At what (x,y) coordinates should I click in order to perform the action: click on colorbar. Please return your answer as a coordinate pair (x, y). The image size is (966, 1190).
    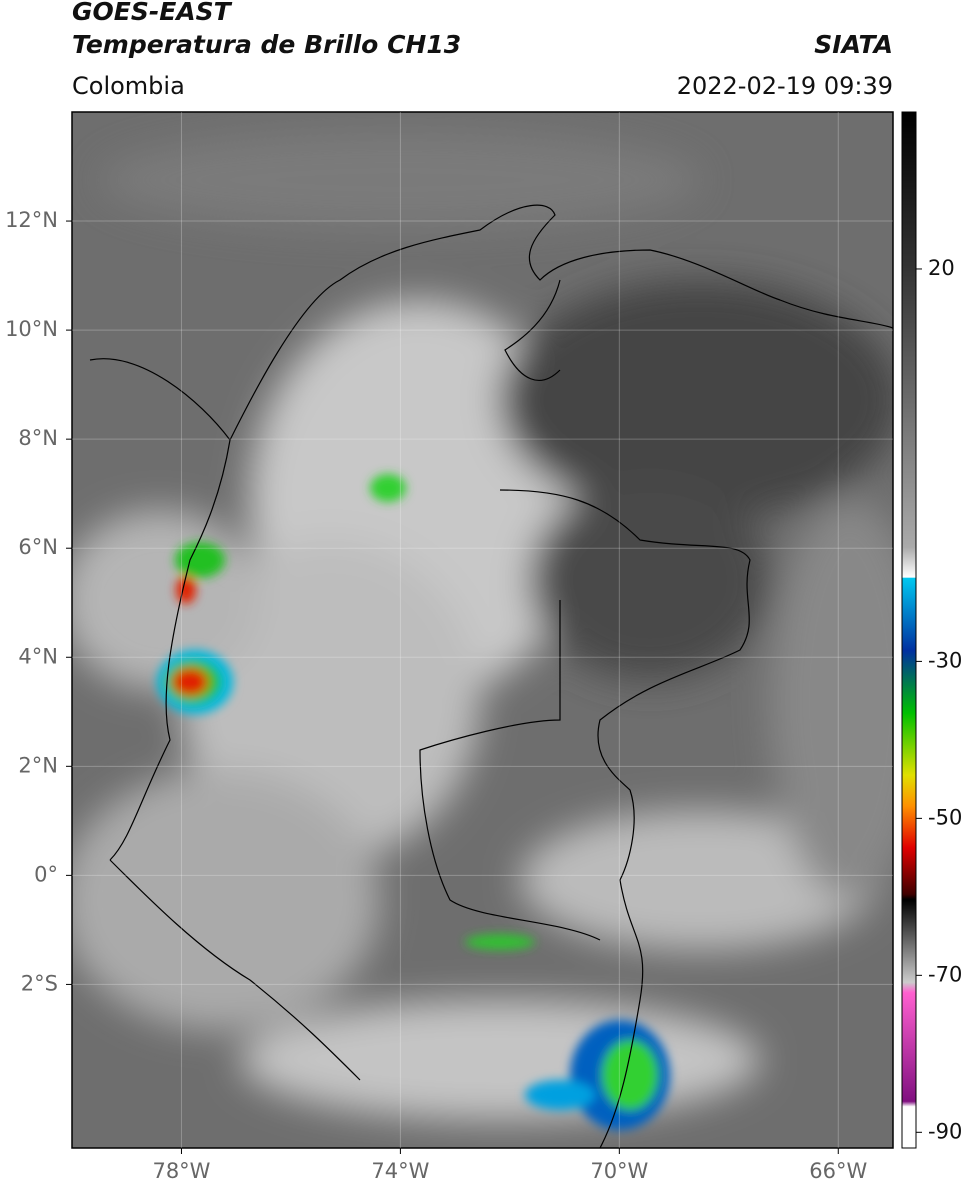
    Looking at the image, I should click on (909, 630).